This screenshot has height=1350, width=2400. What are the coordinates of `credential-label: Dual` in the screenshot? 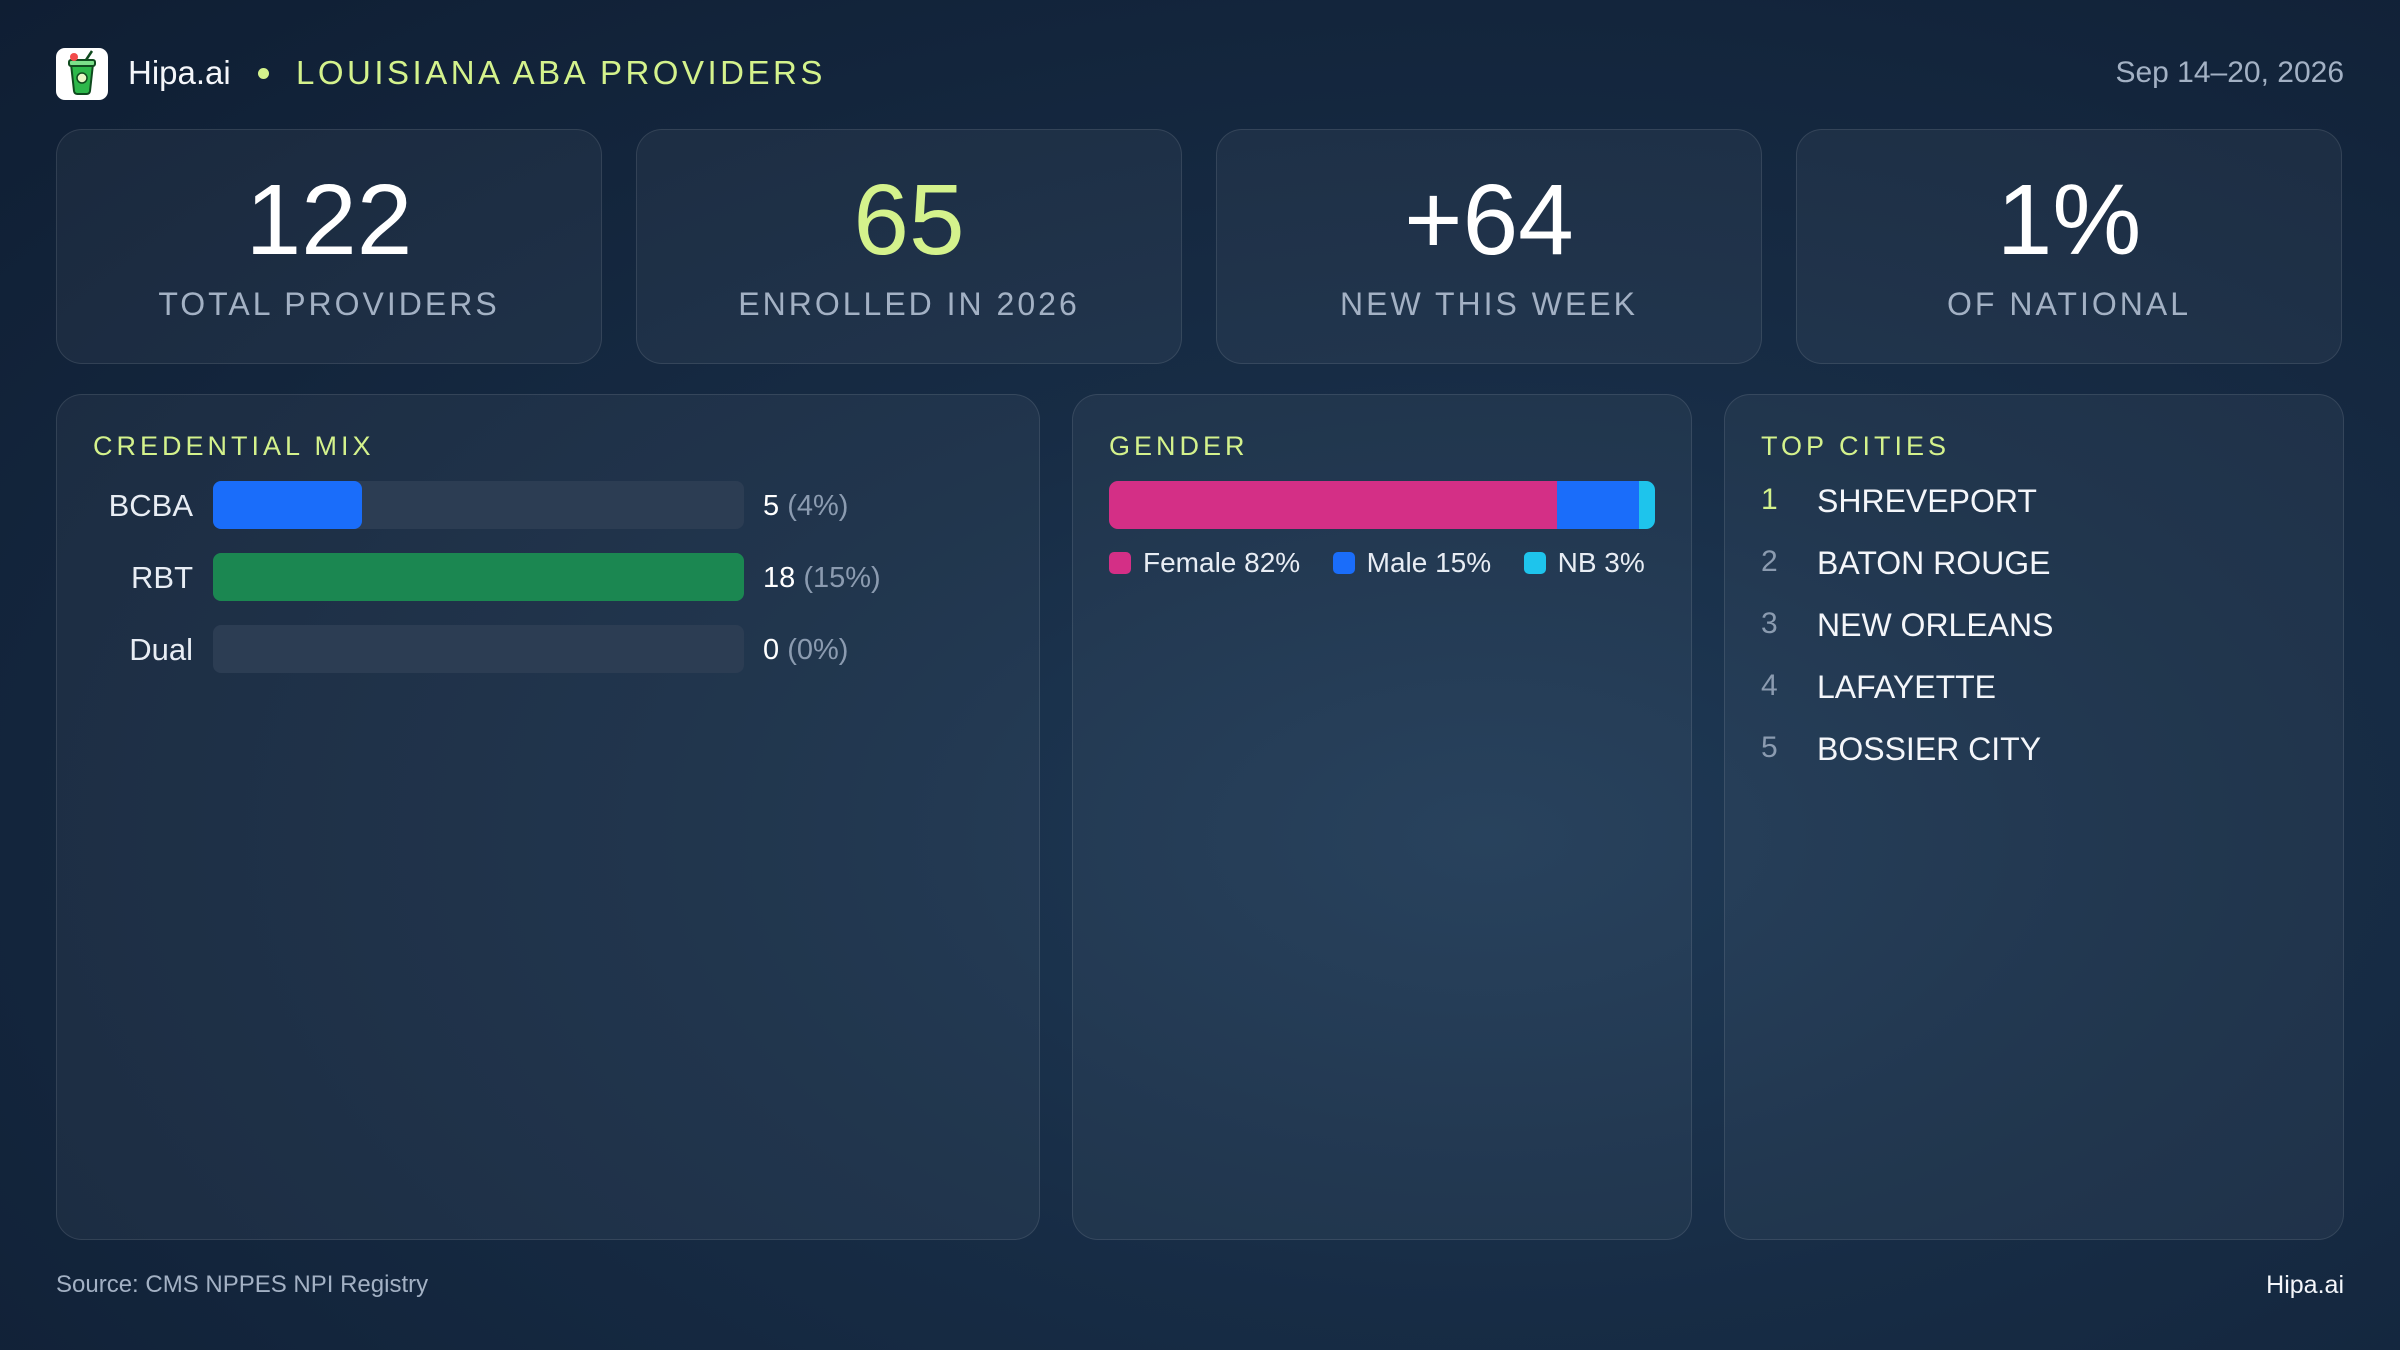 It's located at (161, 649).